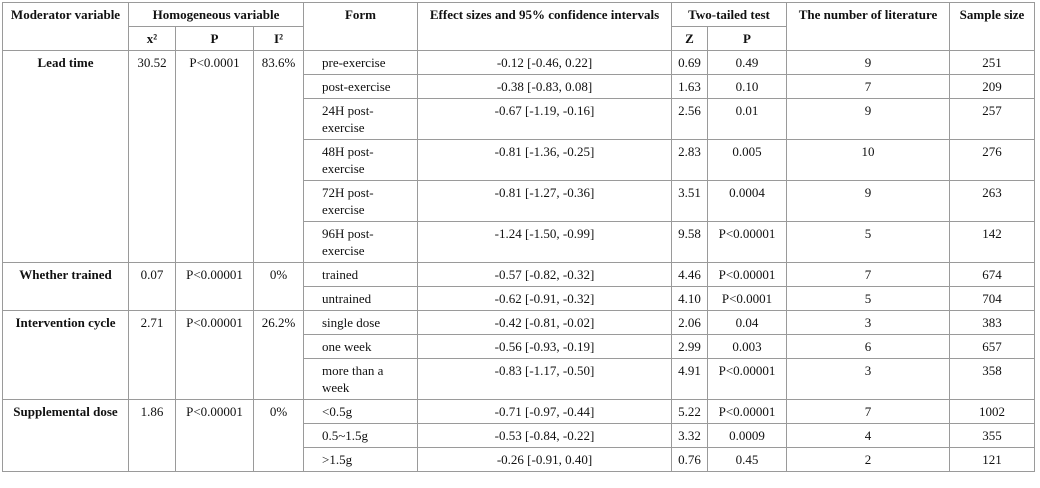 Image resolution: width=1040 pixels, height=488 pixels. I want to click on effect-size-cell: -0.57 [-0.82, -0.32], so click(544, 274).